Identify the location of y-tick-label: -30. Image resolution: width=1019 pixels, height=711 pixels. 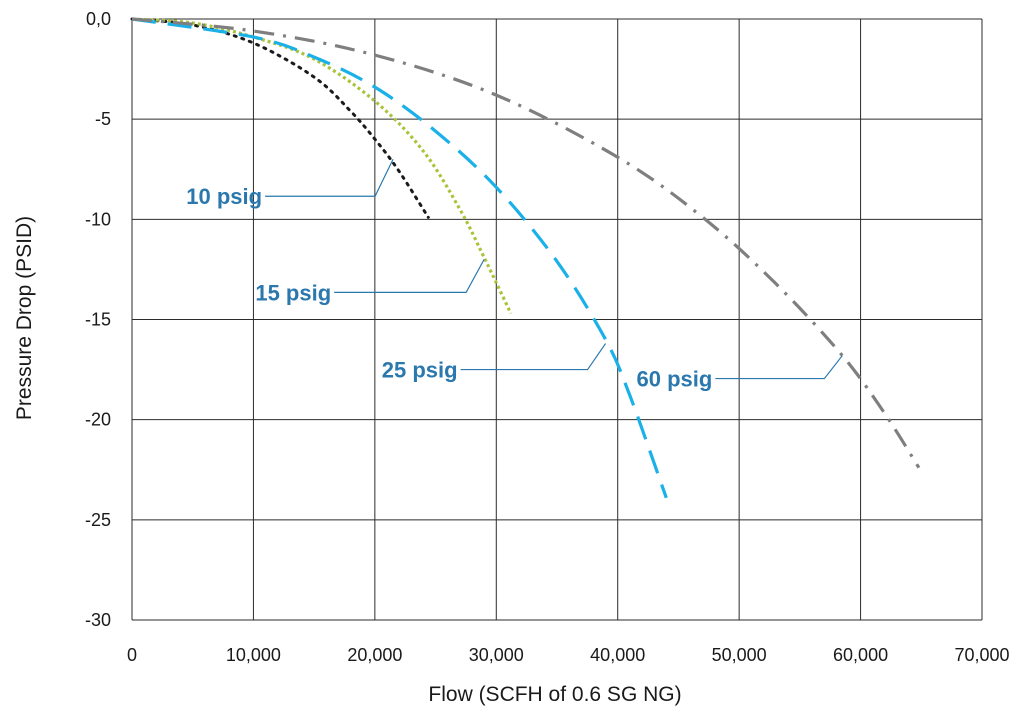
(98, 620).